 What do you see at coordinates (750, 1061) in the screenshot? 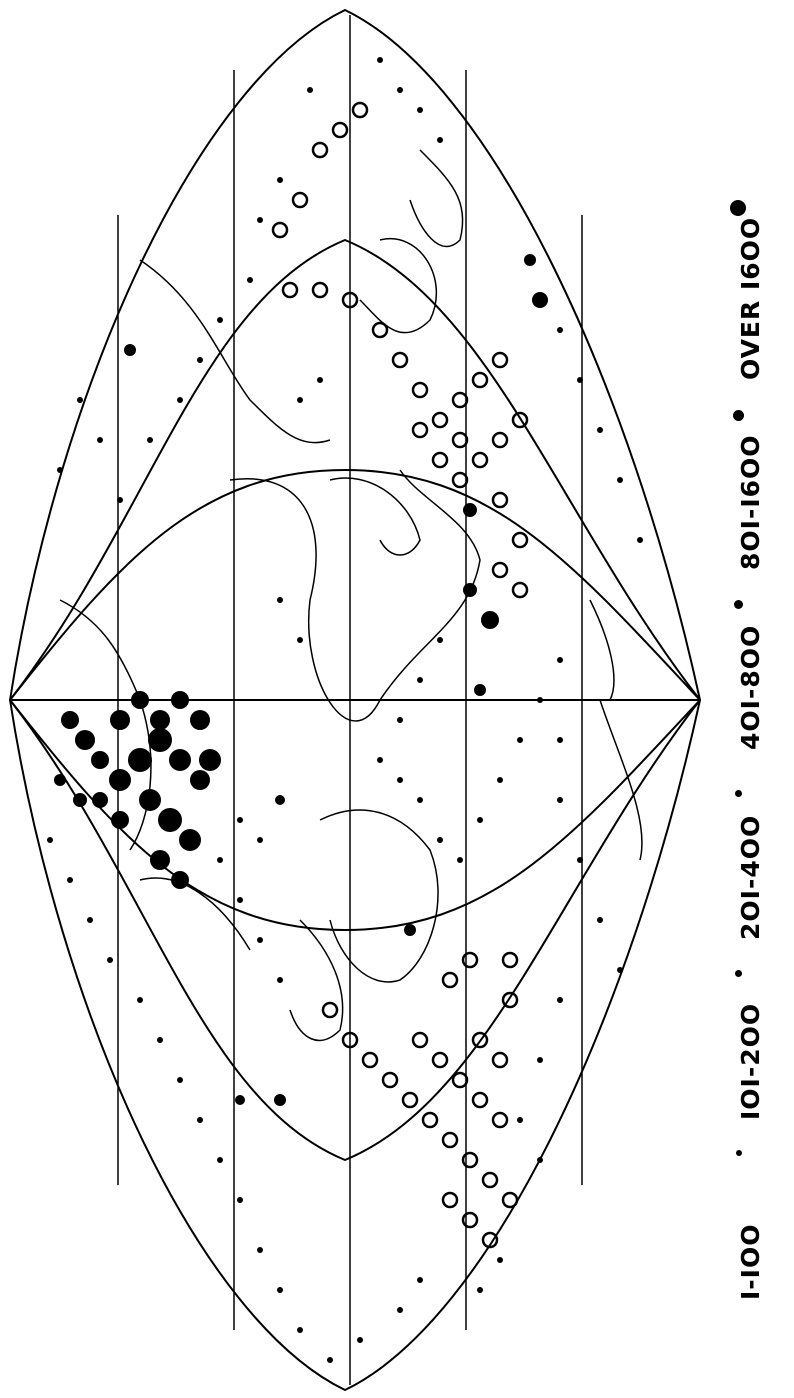
I see `legend-label: IOI-2OO` at bounding box center [750, 1061].